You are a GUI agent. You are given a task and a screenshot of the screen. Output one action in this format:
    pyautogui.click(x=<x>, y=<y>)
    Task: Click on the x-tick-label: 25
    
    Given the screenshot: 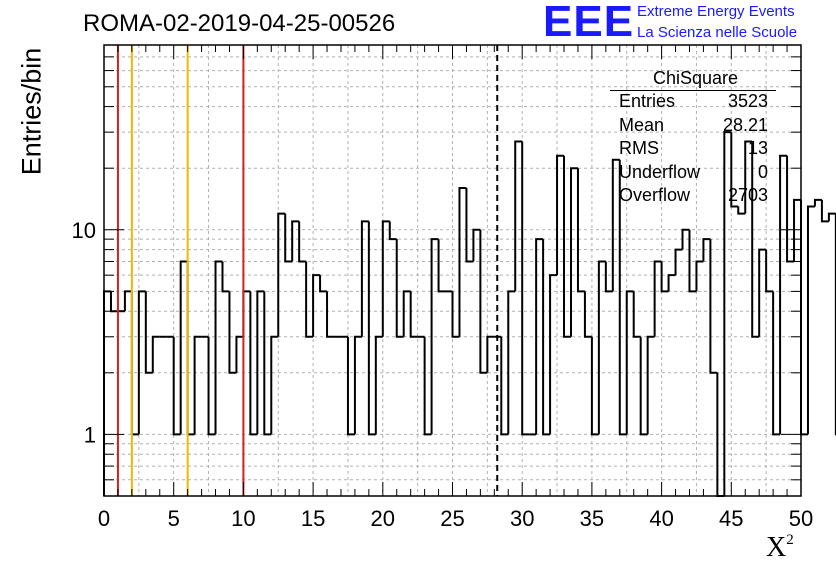 What is the action you would take?
    pyautogui.click(x=452, y=518)
    